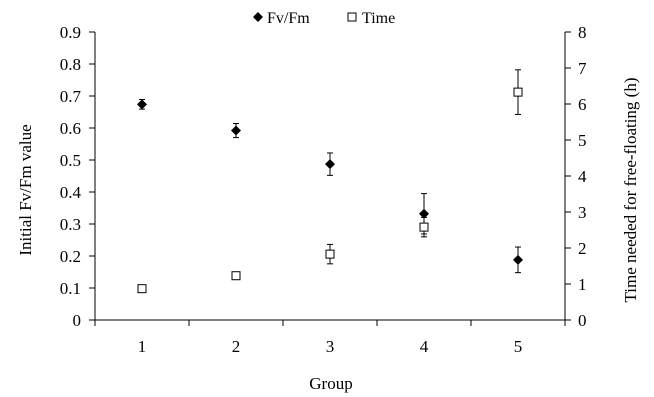 The height and width of the screenshot is (397, 654). What do you see at coordinates (330, 383) in the screenshot?
I see `x-axis-title: Group` at bounding box center [330, 383].